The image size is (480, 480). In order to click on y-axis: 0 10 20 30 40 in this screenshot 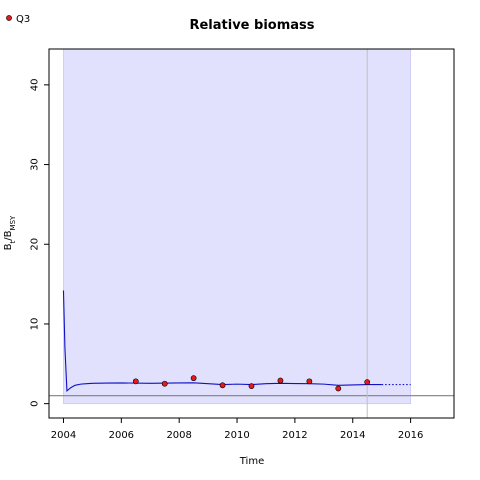, I will do `click(39, 242)`.